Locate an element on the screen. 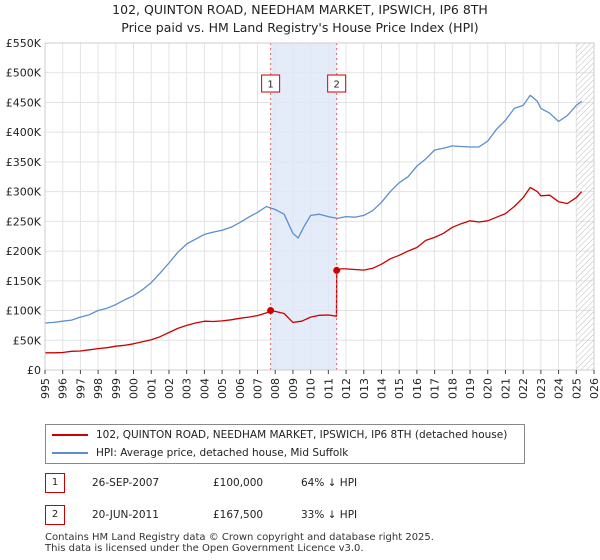 This screenshot has height=560, width=600. x-tick-label: 2010 is located at coordinates (311, 389).